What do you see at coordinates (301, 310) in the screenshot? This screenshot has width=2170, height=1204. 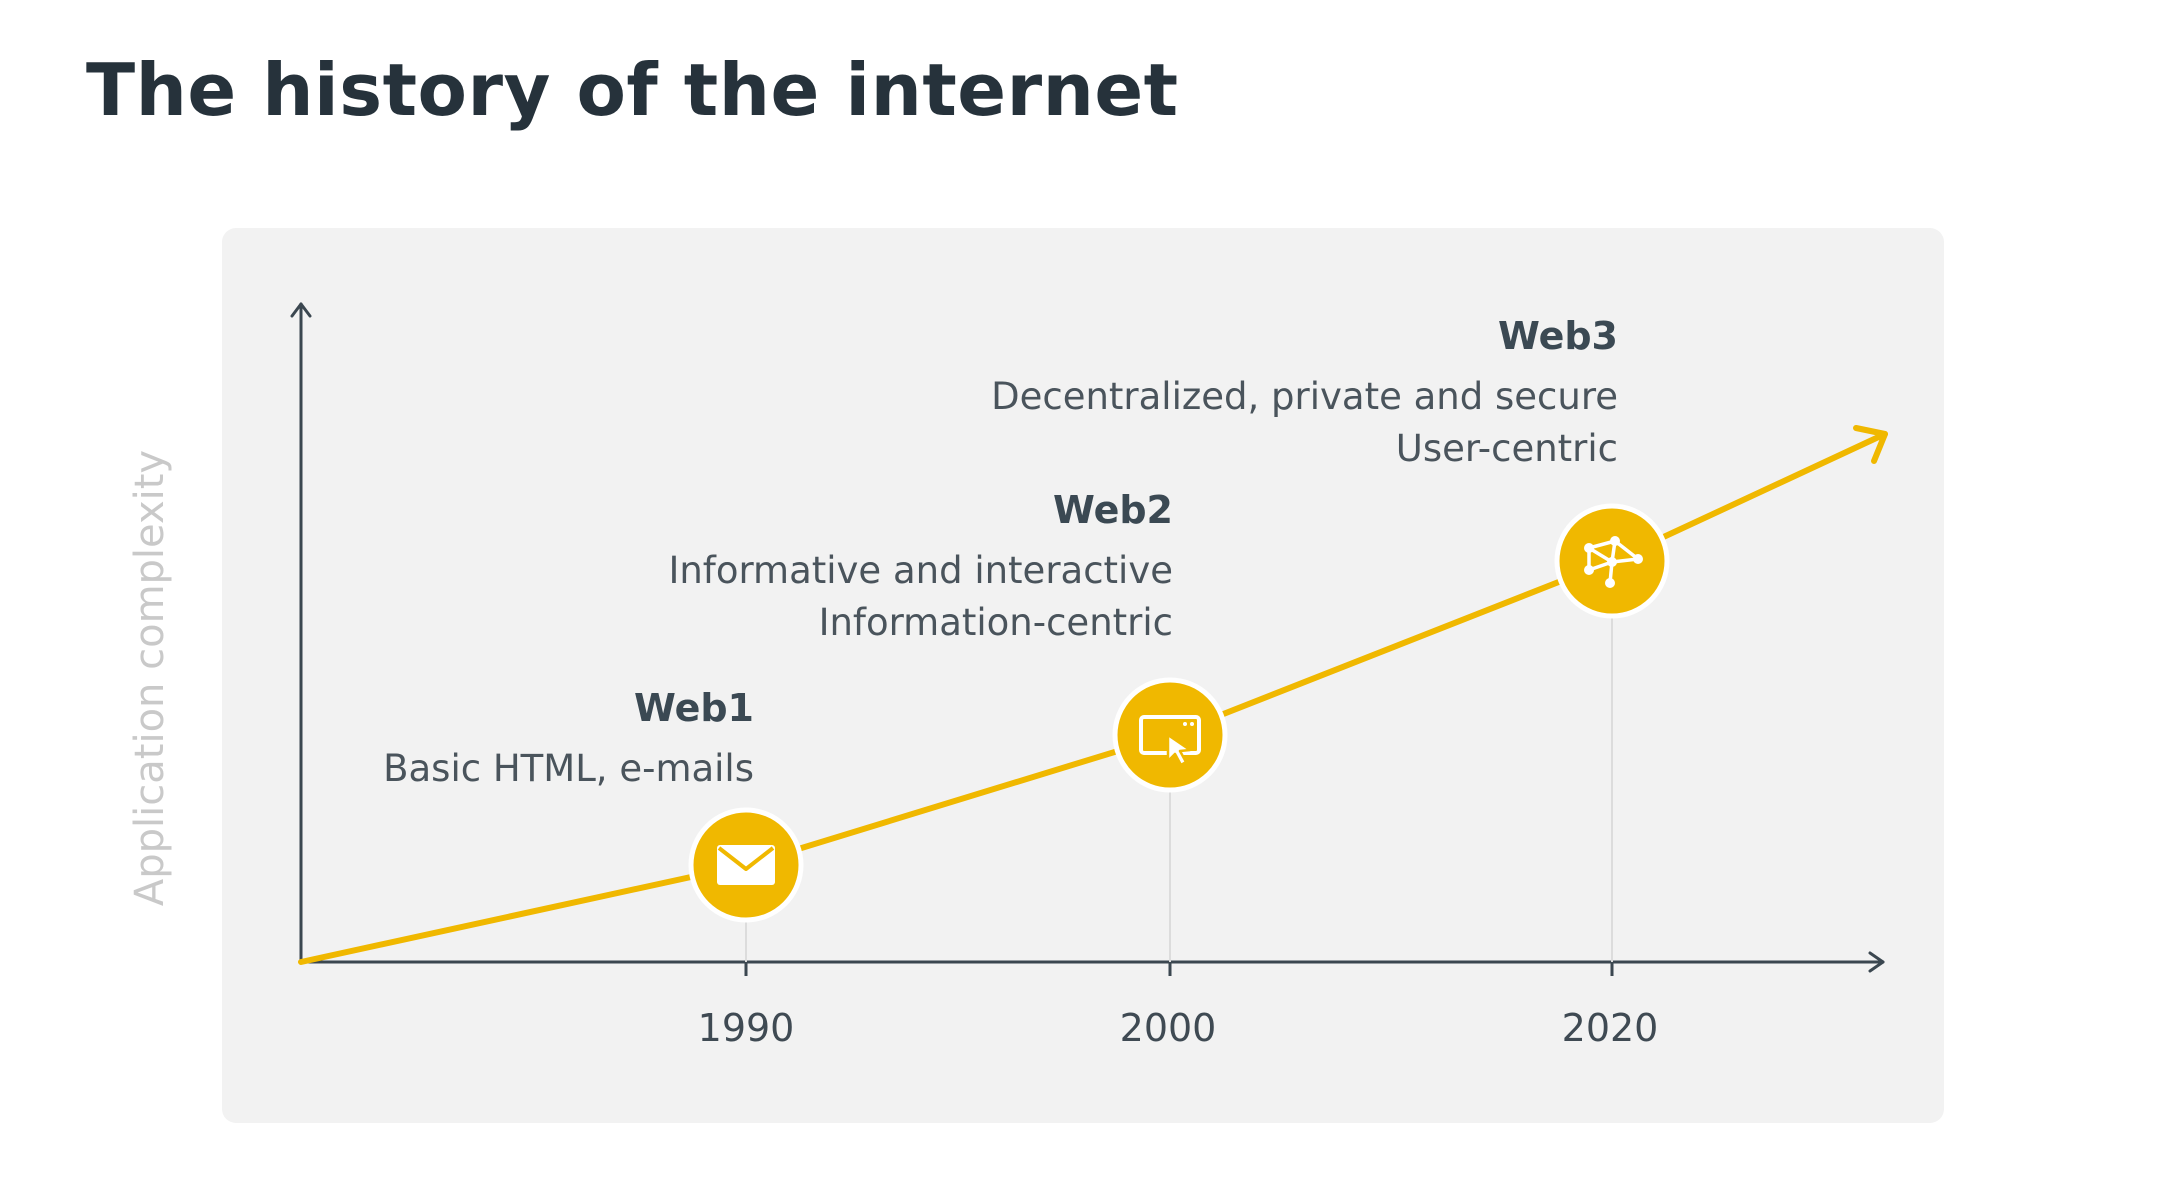 I see `y-axis-arrowhead` at bounding box center [301, 310].